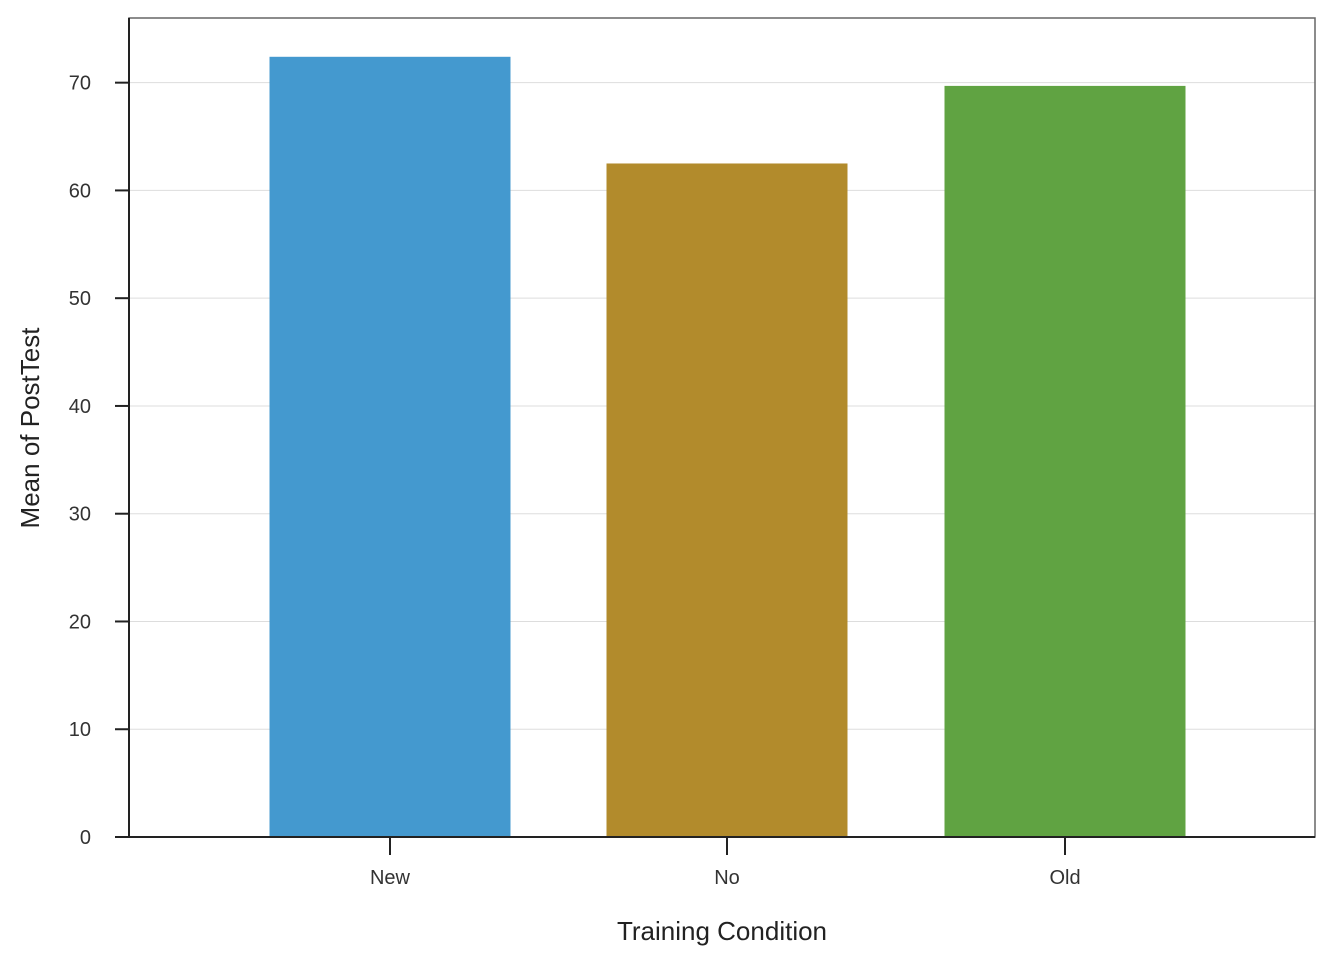 The image size is (1344, 960). What do you see at coordinates (80, 622) in the screenshot?
I see `y-tick-label: 20` at bounding box center [80, 622].